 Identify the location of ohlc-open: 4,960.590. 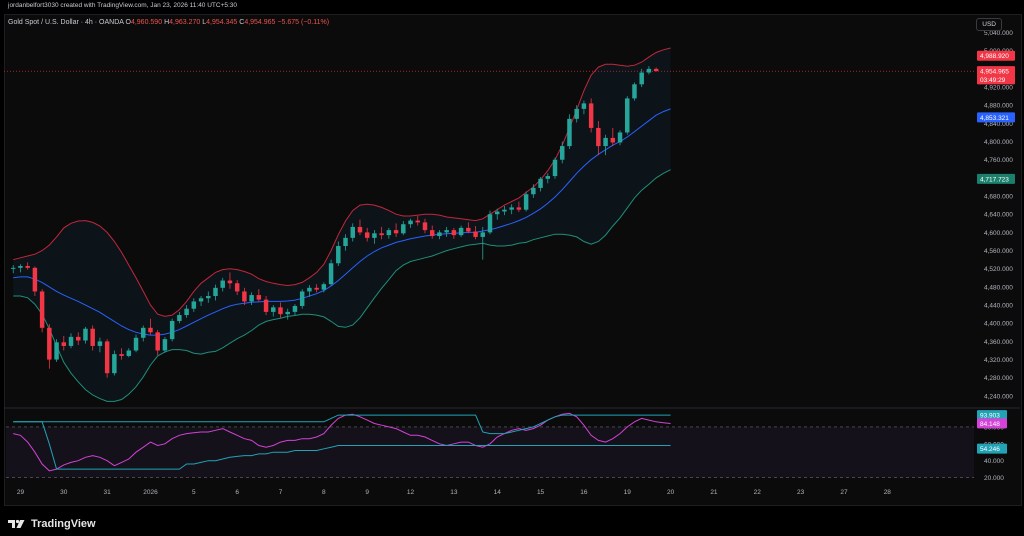
(146, 22).